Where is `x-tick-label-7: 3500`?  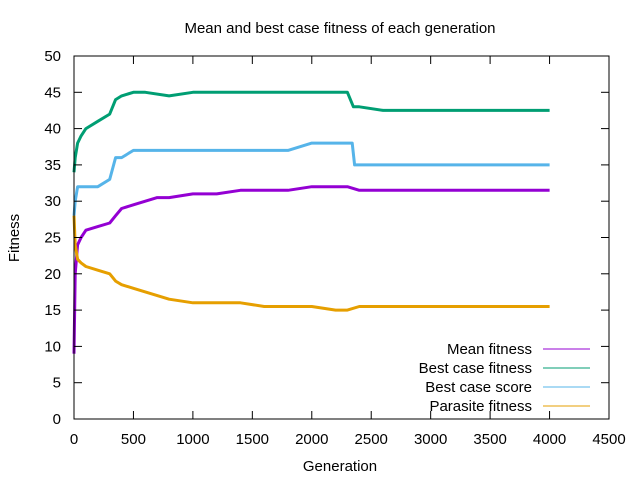
x-tick-label-7: 3500 is located at coordinates (489, 439).